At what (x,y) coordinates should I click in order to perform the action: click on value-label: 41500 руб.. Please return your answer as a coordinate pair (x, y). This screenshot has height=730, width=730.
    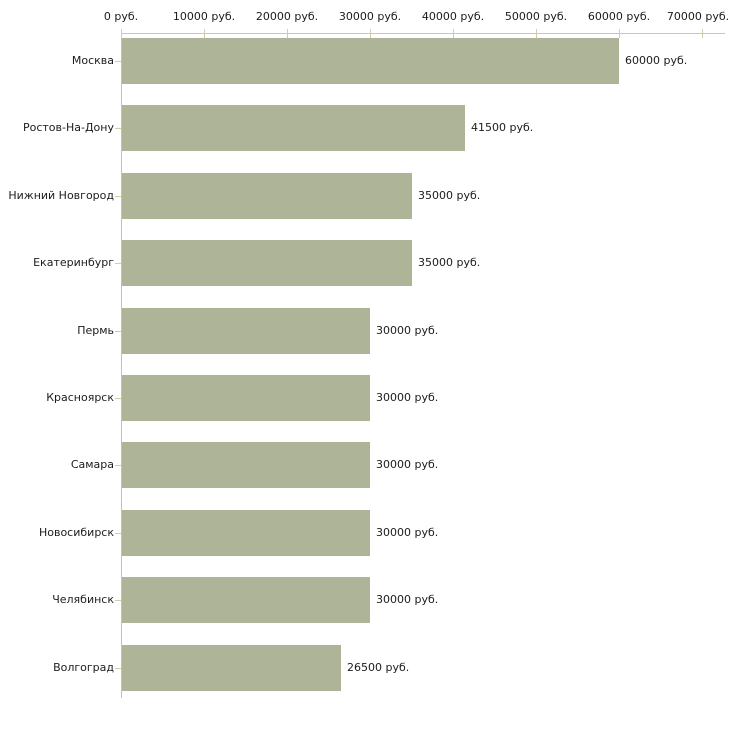
    Looking at the image, I should click on (502, 127).